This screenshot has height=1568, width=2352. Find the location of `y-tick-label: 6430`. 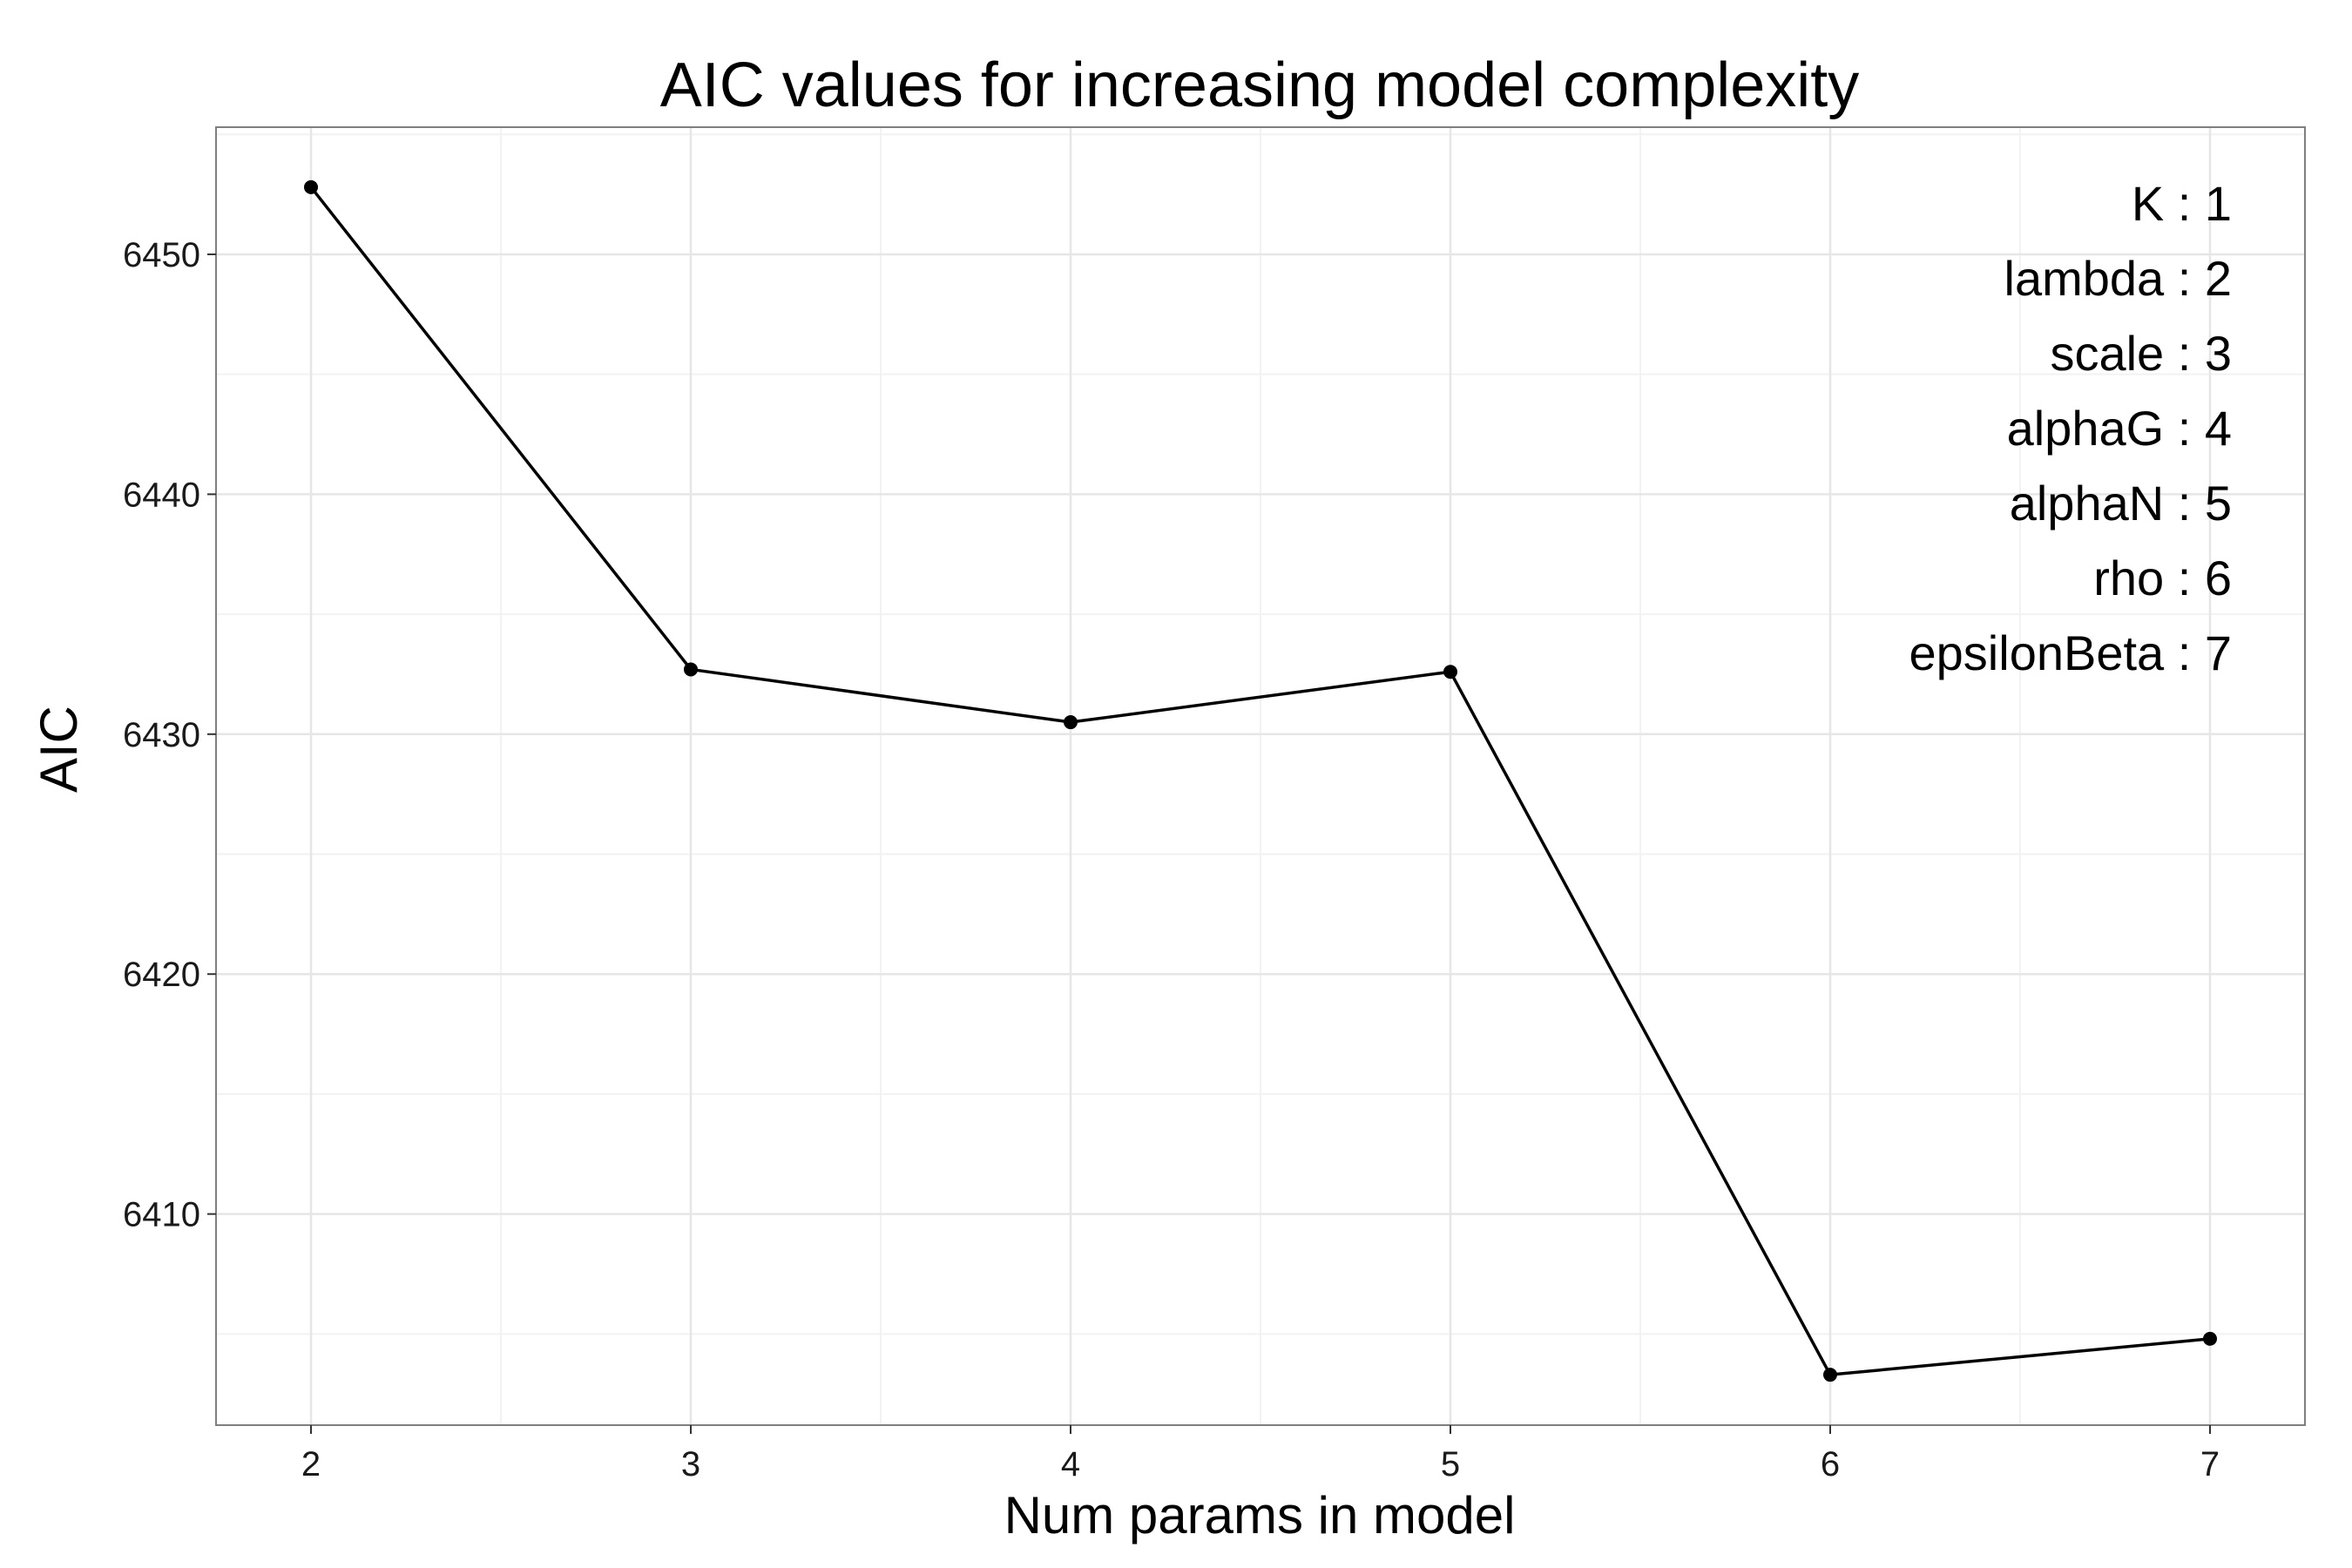

y-tick-label: 6430 is located at coordinates (161, 735).